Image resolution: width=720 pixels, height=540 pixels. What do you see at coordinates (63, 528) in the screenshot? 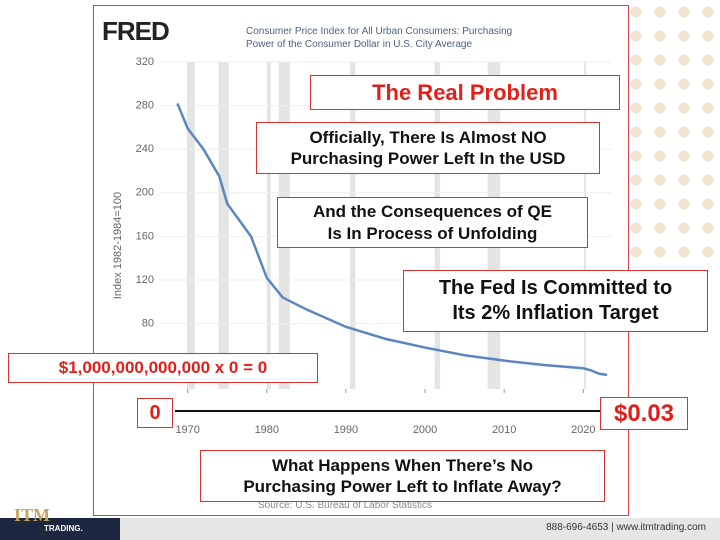
I see `logo-sub: TRADING.` at bounding box center [63, 528].